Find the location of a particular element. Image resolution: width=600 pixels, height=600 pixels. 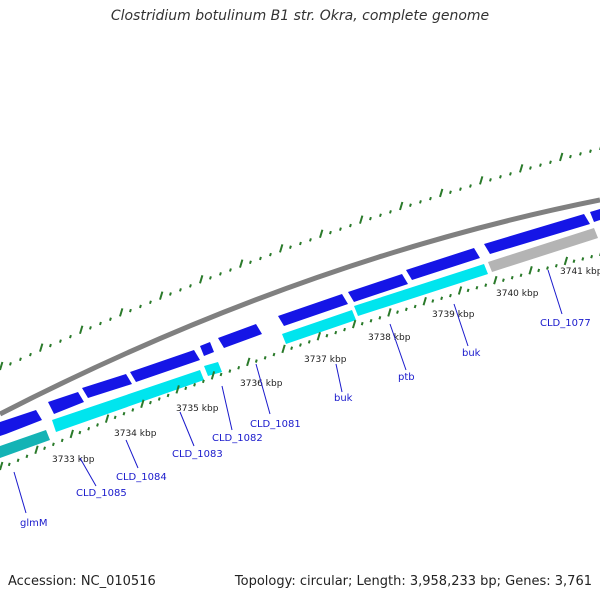

gene-label: ptb is located at coordinates (406, 377).